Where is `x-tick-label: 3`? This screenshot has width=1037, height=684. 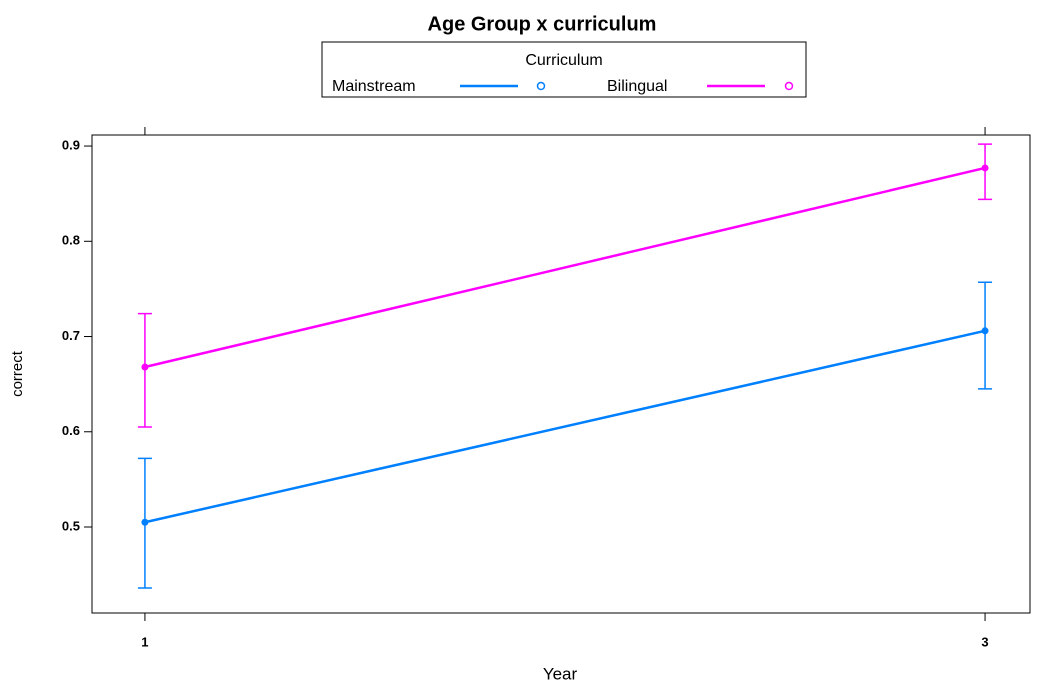
x-tick-label: 3 is located at coordinates (984, 641).